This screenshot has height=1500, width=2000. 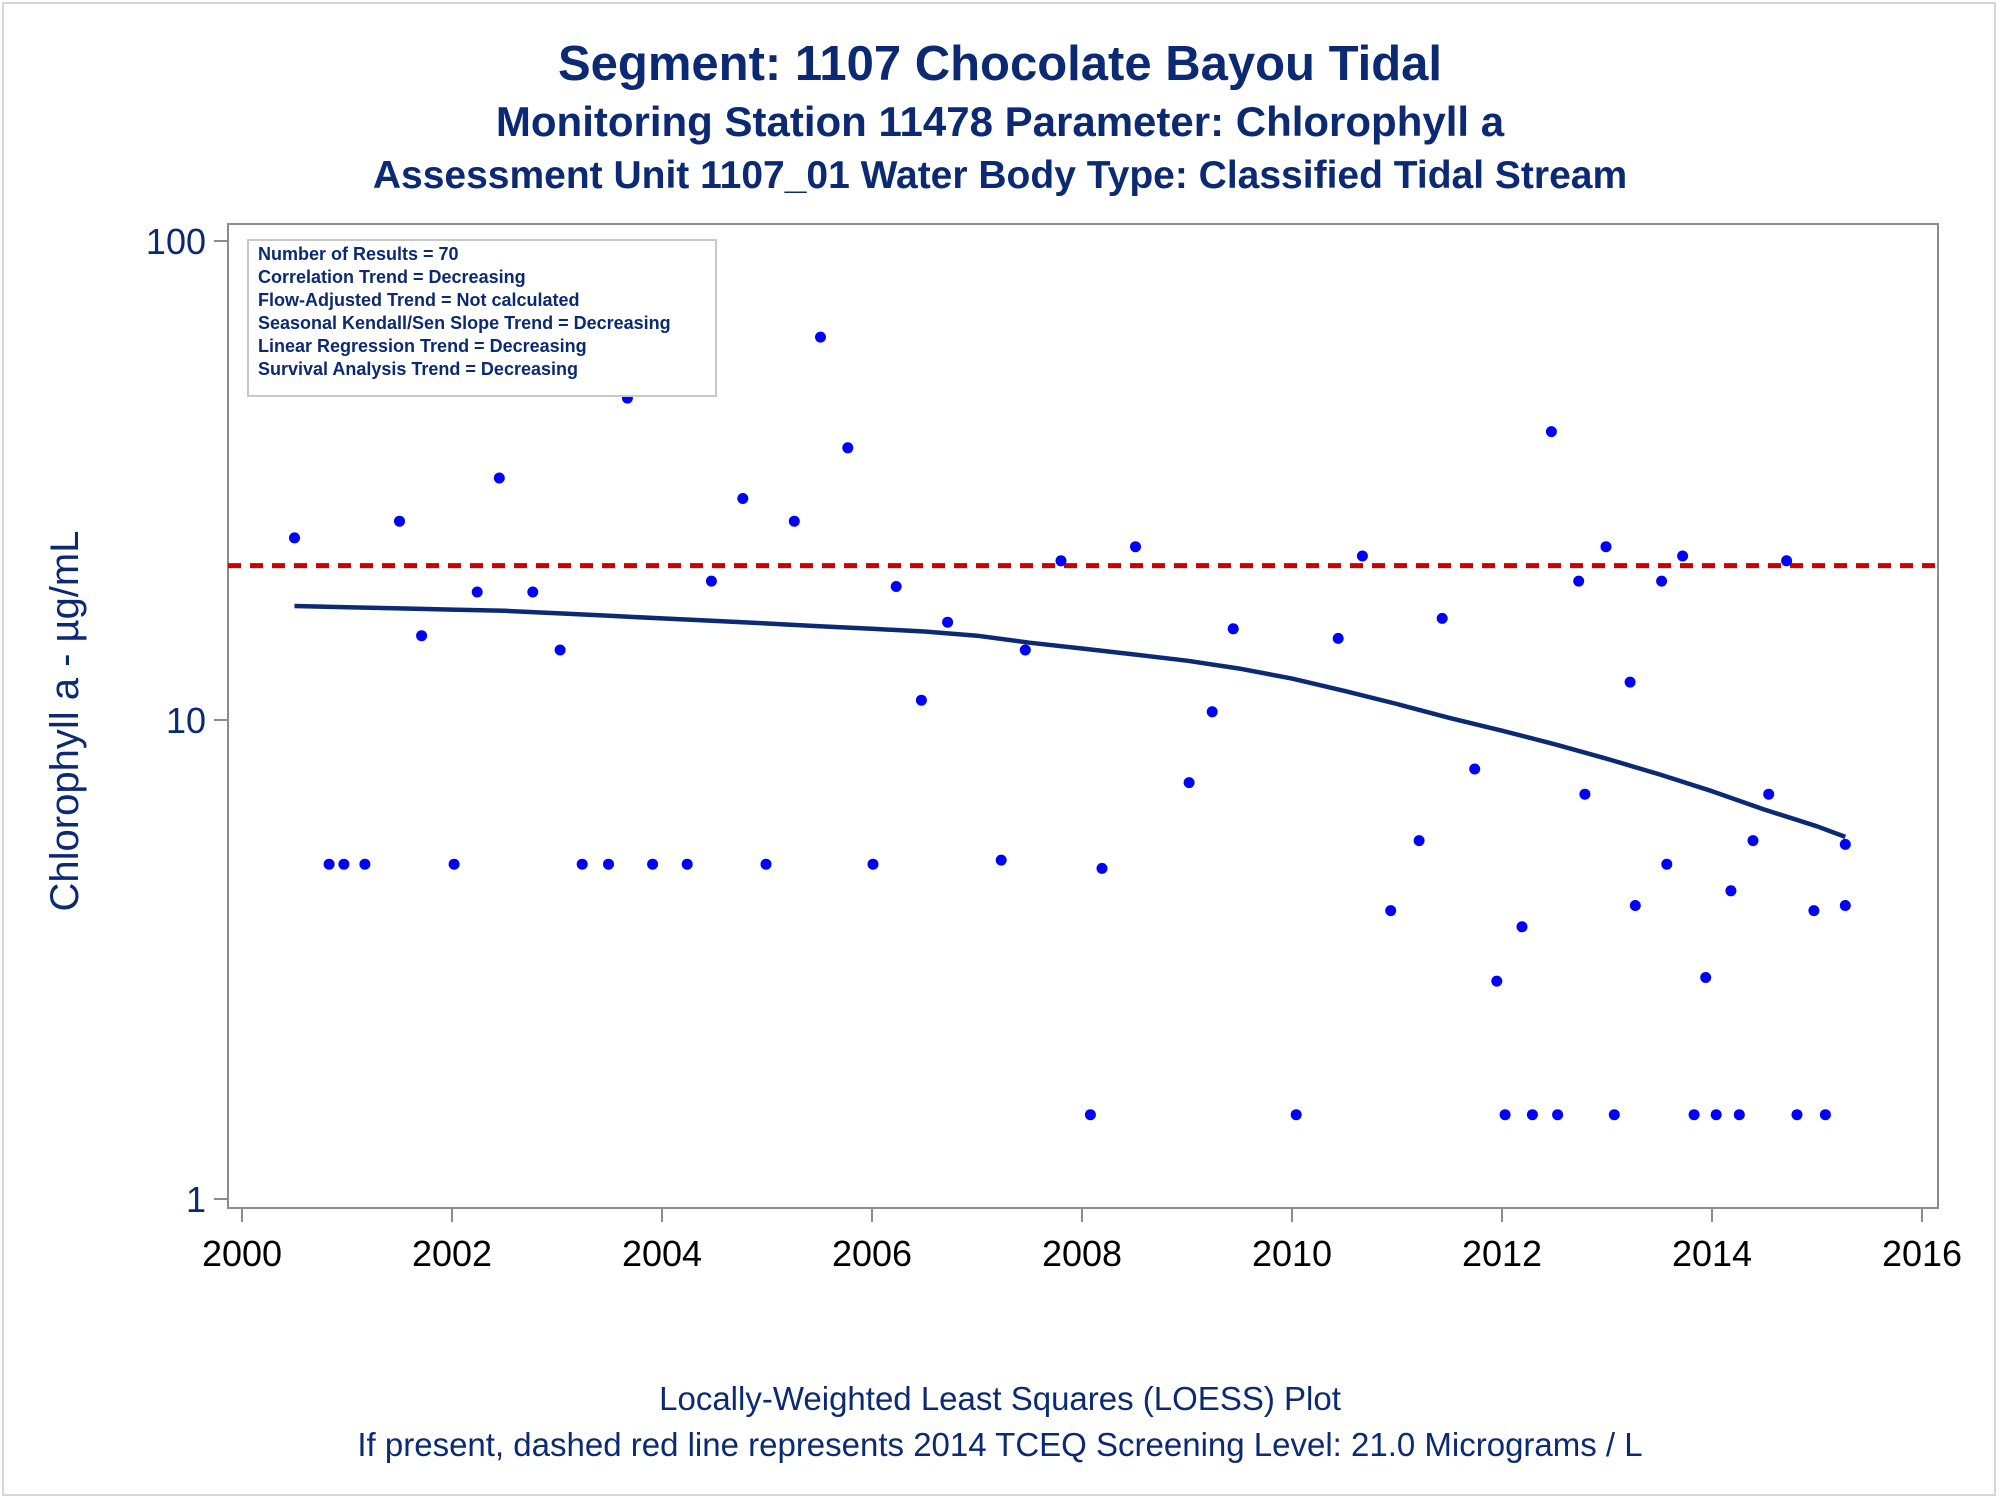 I want to click on stats-box-line: Survival Analysis Trend = Decreasing, so click(x=418, y=369).